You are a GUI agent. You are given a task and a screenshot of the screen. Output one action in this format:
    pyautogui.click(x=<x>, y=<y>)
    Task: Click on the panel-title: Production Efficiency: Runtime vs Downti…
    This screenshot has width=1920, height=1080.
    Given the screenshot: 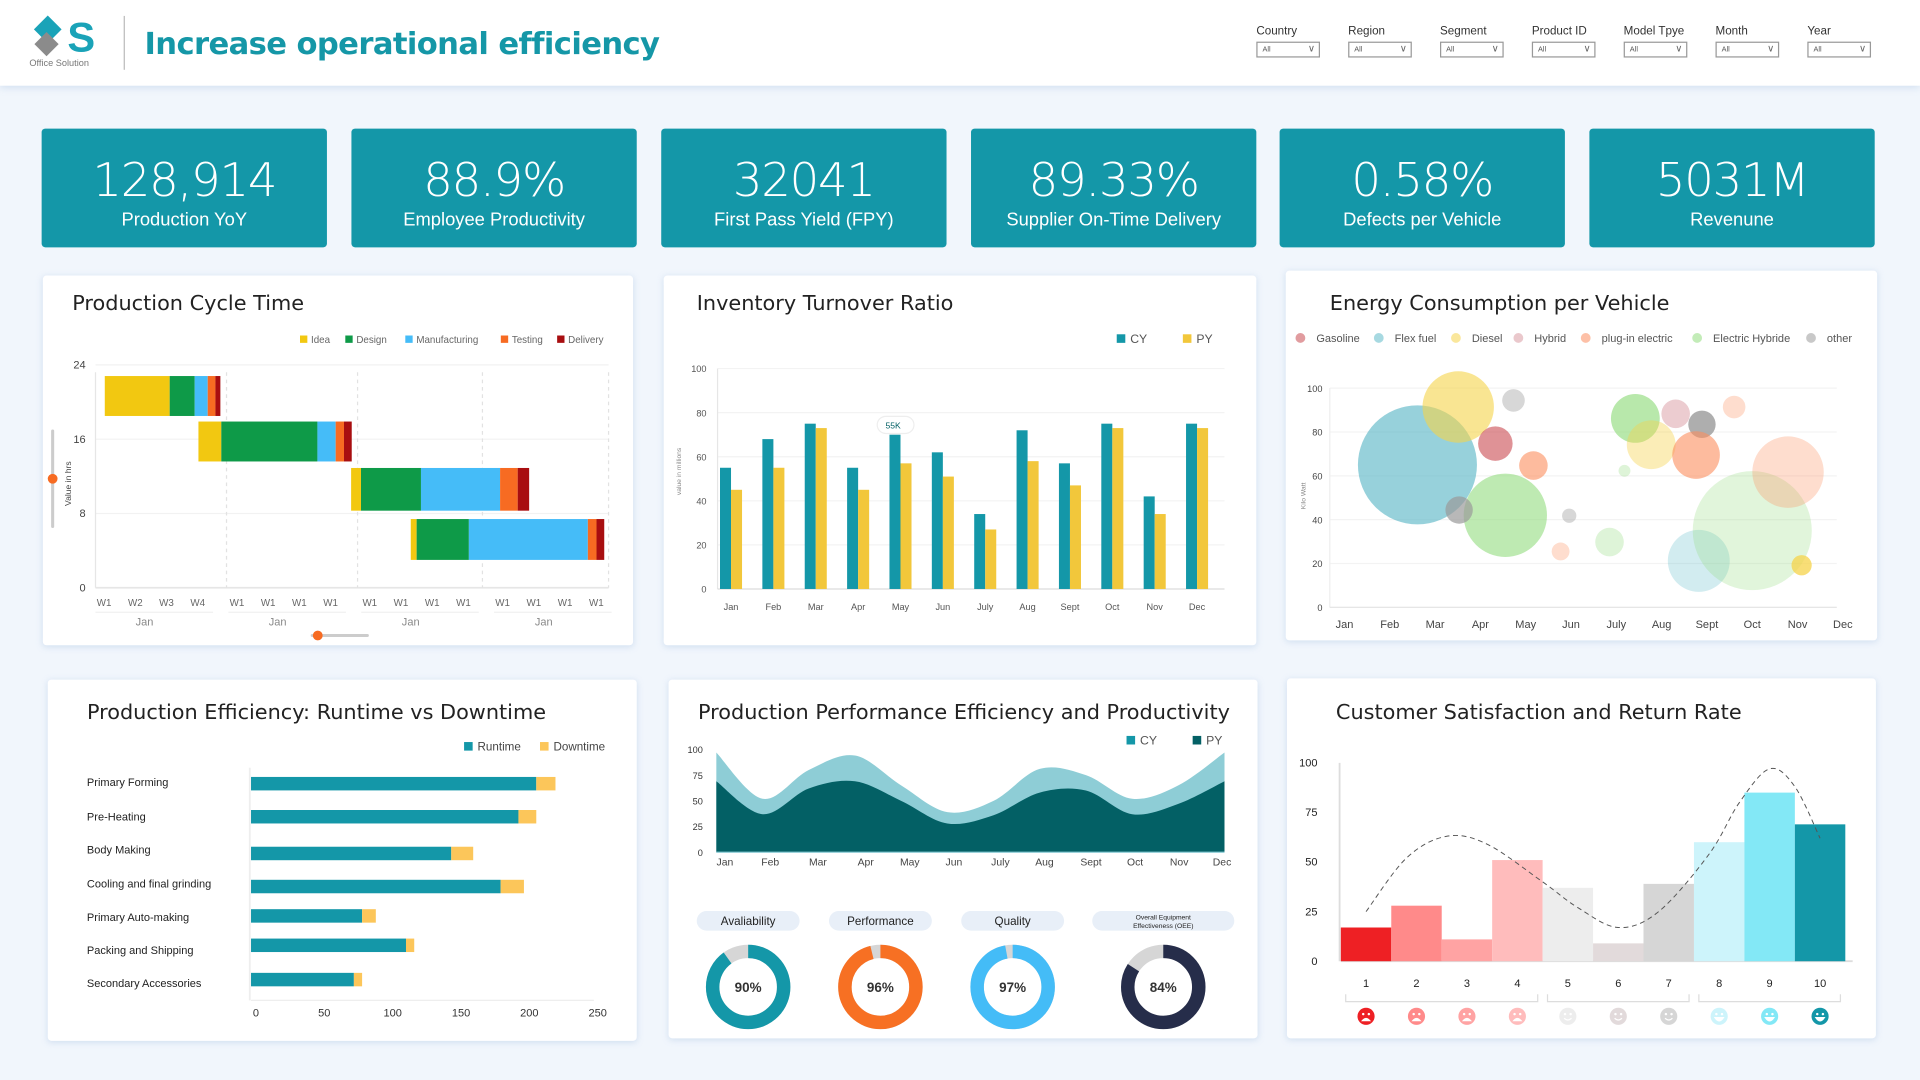 What is the action you would take?
    pyautogui.click(x=316, y=712)
    